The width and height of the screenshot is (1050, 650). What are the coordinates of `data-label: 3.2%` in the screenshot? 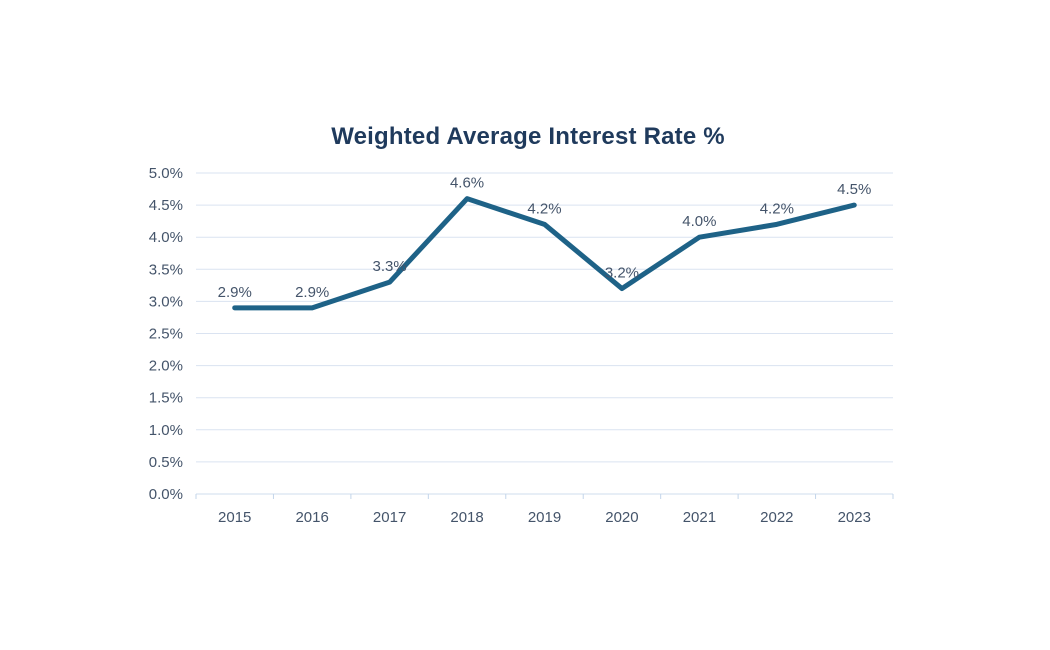 It's located at (622, 273).